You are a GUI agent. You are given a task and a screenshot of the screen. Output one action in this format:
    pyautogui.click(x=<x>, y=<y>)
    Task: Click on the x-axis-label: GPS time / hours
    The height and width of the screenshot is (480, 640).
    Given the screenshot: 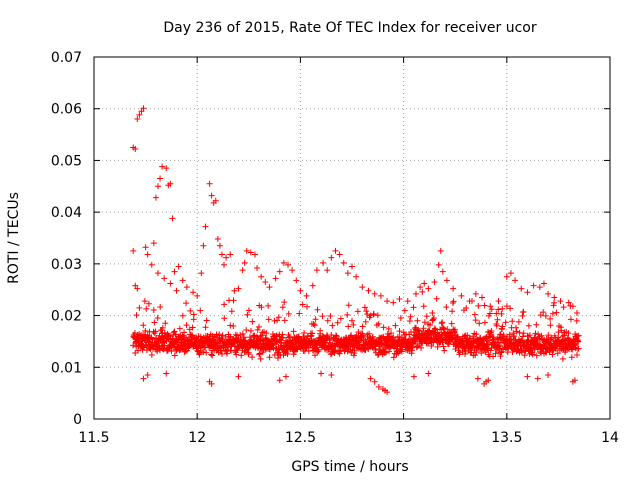 What is the action you would take?
    pyautogui.click(x=349, y=467)
    